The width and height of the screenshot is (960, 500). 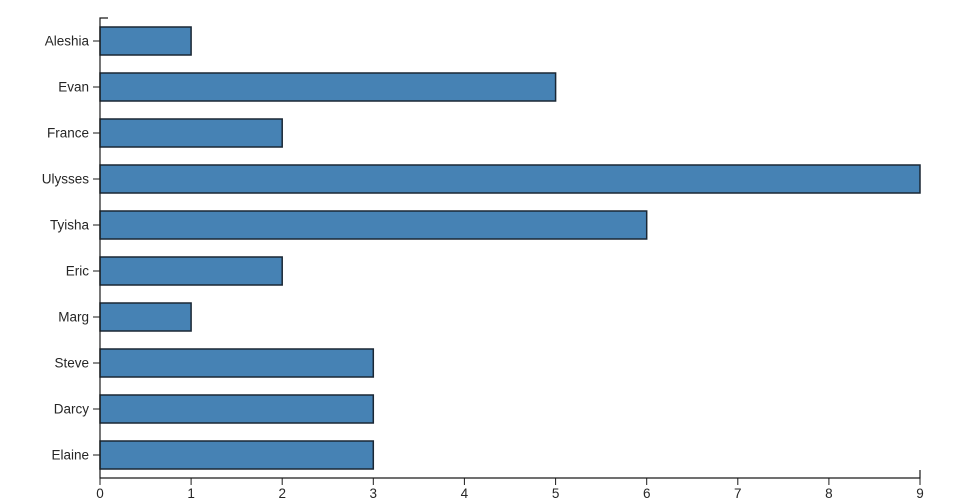 What do you see at coordinates (73, 87) in the screenshot?
I see `y-tick-label: Evan` at bounding box center [73, 87].